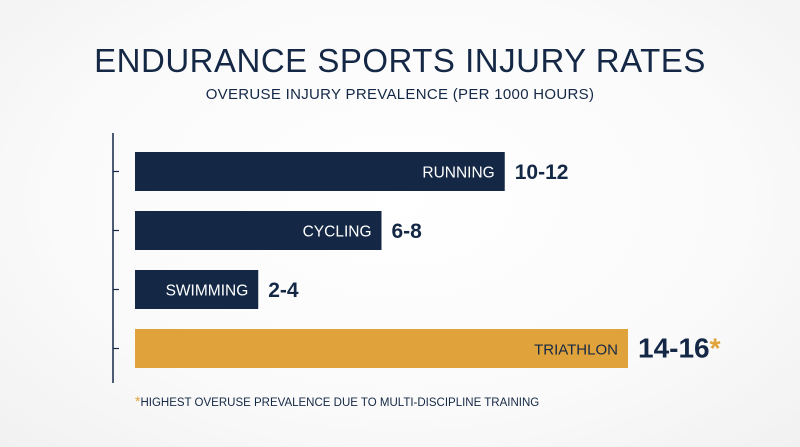 This screenshot has height=447, width=800. I want to click on chart-title: ENDURANCE SPORTS INJURY RATES, so click(400, 60).